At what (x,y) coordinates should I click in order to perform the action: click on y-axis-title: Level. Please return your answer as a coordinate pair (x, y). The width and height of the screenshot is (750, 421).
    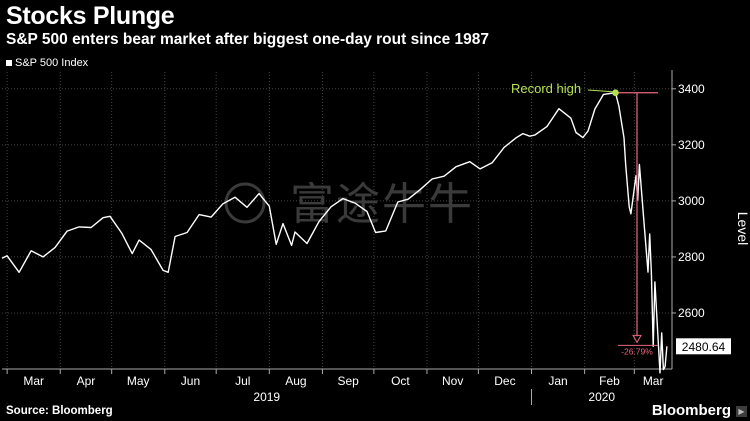
    Looking at the image, I should click on (742, 228).